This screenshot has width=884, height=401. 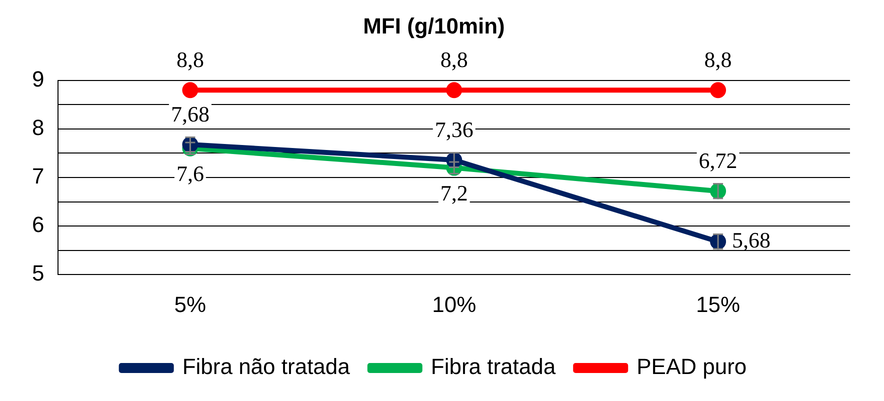 What do you see at coordinates (38, 127) in the screenshot?
I see `y-tick-label: 8` at bounding box center [38, 127].